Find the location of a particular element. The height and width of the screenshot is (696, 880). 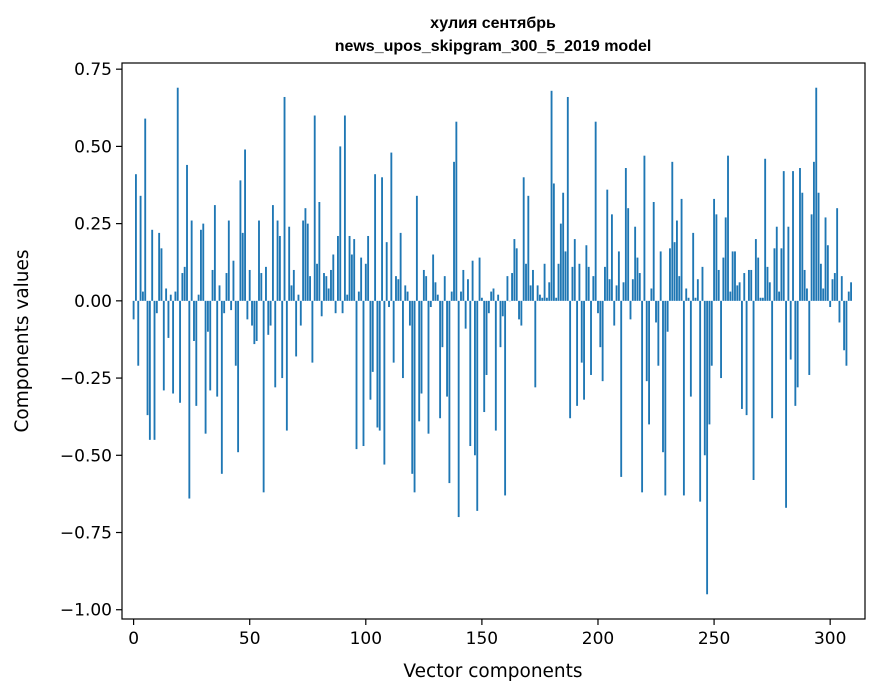

y-tick-label: 0.00 is located at coordinates (93, 302).